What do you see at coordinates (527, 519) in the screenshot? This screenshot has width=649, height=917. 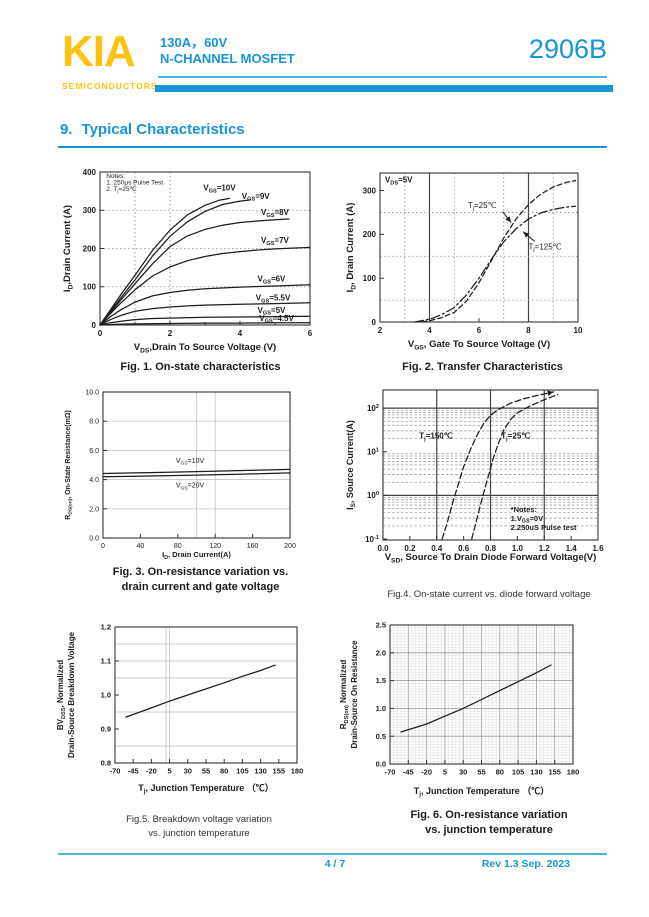 I see `svg-text: 1.VGS=0V` at bounding box center [527, 519].